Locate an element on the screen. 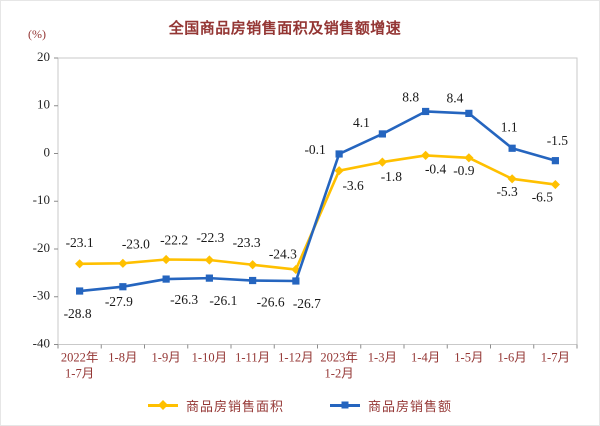 This screenshot has width=600, height=426. data-point-label: -0.1 is located at coordinates (314, 149).